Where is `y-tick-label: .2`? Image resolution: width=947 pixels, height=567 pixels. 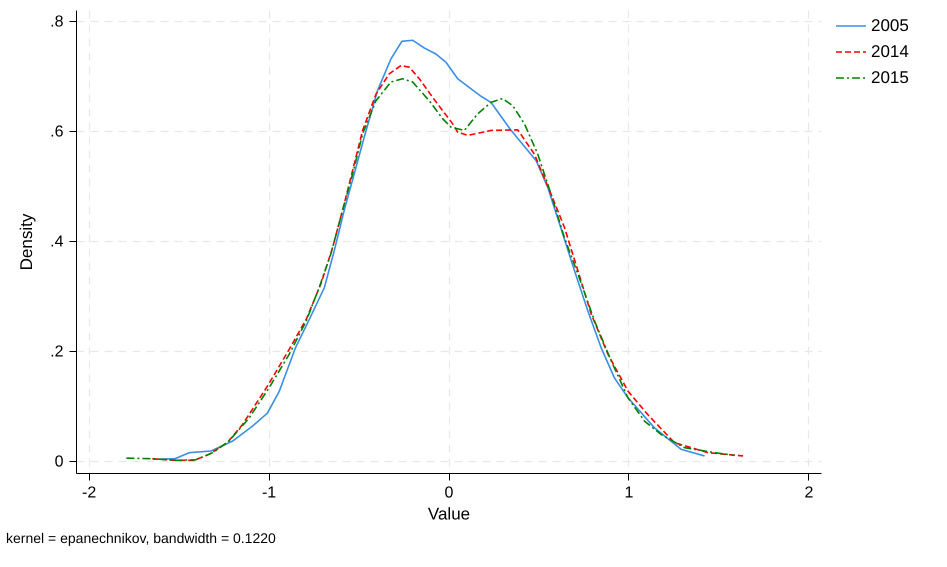
y-tick-label: .2 is located at coordinates (57, 351).